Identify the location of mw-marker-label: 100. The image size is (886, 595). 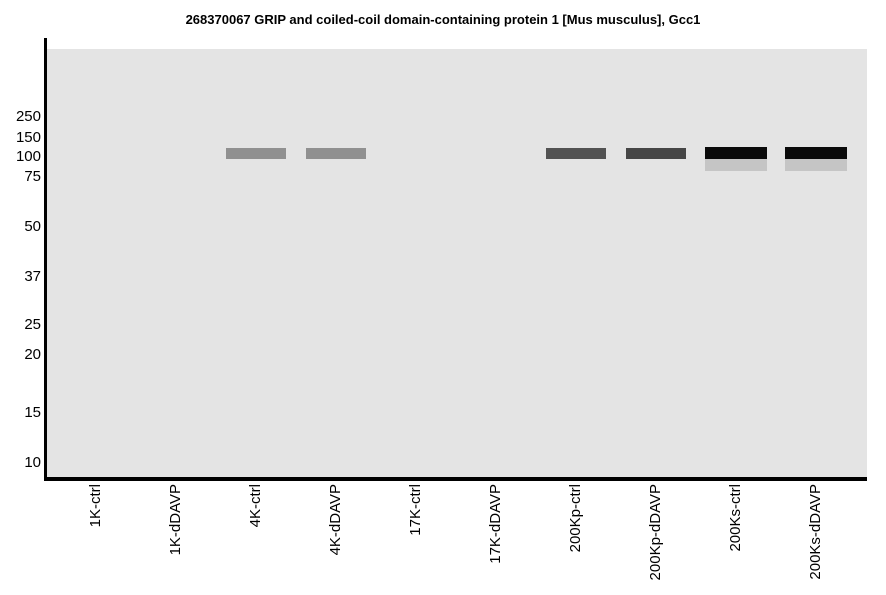
(28, 156).